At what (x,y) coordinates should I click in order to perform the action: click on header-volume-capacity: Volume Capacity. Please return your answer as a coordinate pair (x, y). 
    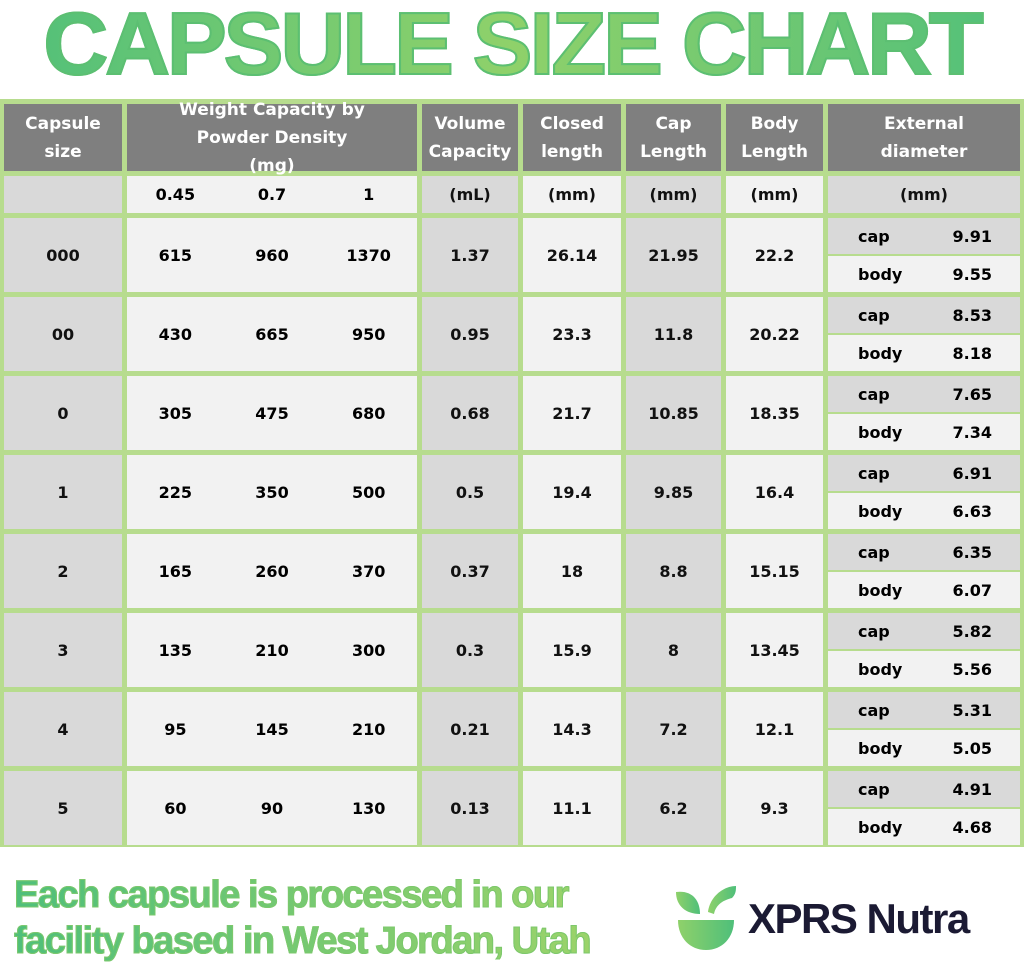
    Looking at the image, I should click on (470, 137).